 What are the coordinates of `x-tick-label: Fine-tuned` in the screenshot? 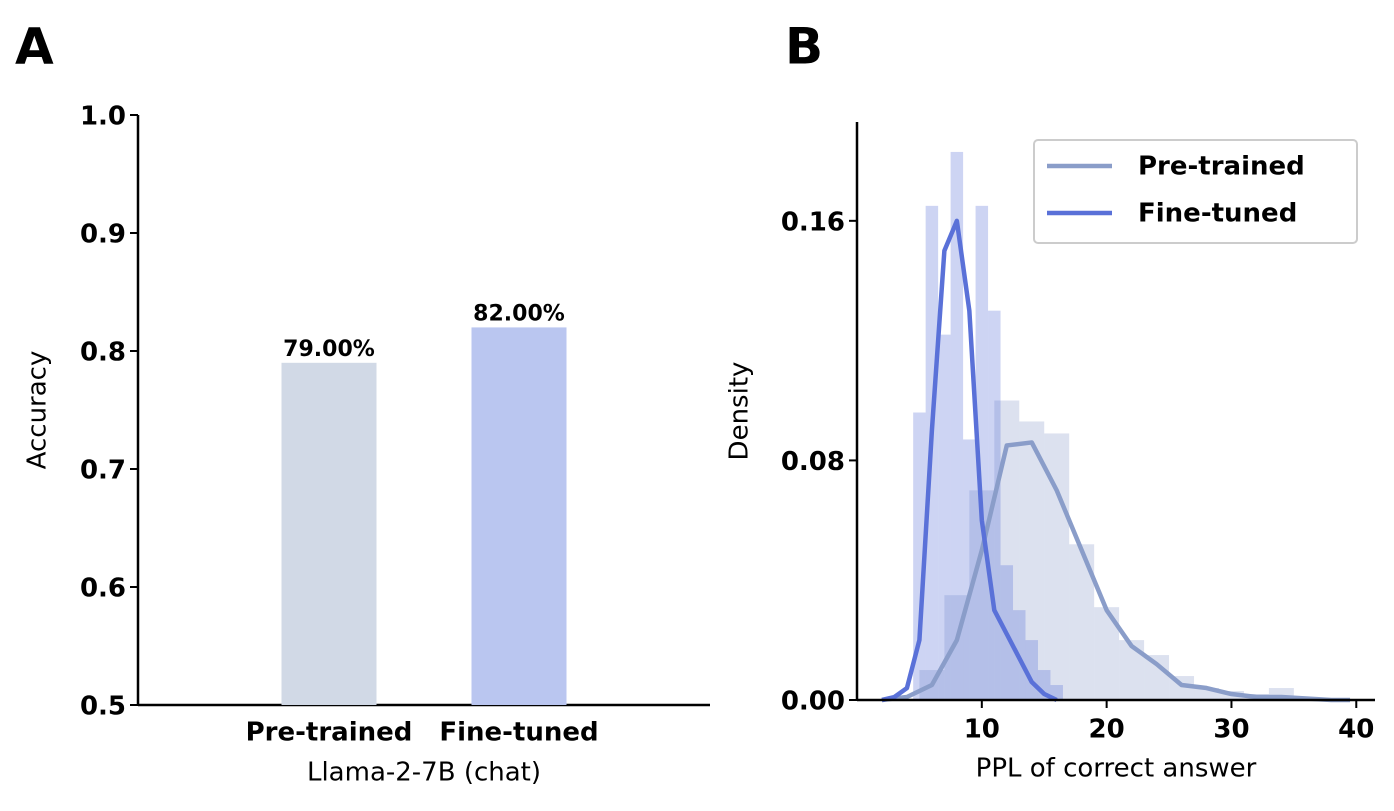 It's located at (518, 733).